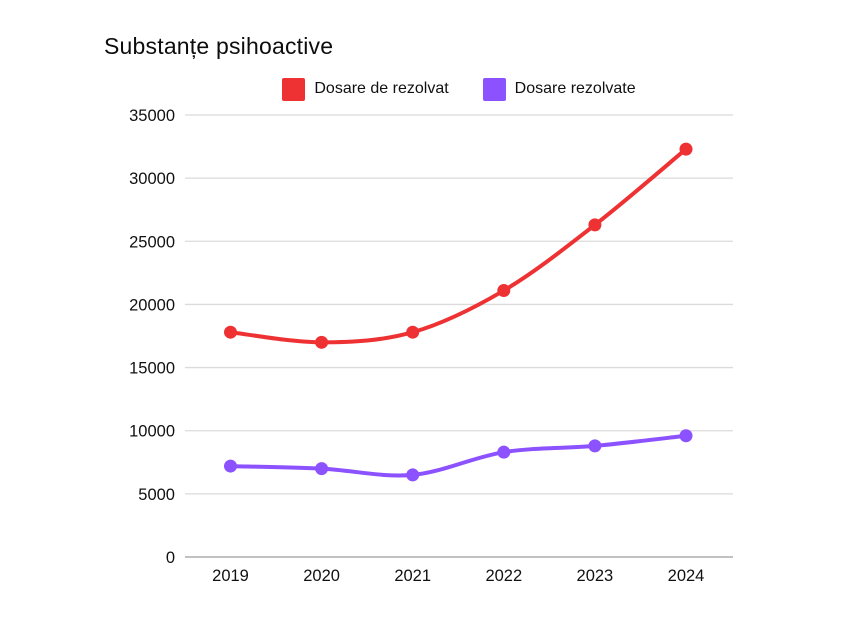  I want to click on series-line, so click(458, 455).